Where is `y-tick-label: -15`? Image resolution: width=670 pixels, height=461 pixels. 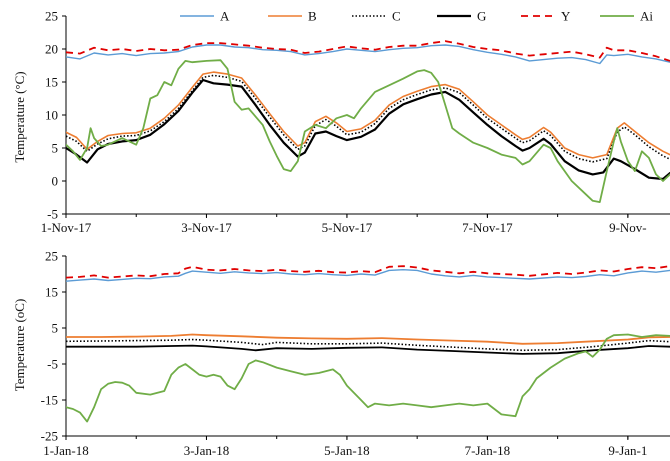
y-tick-label: -15 is located at coordinates (49, 400).